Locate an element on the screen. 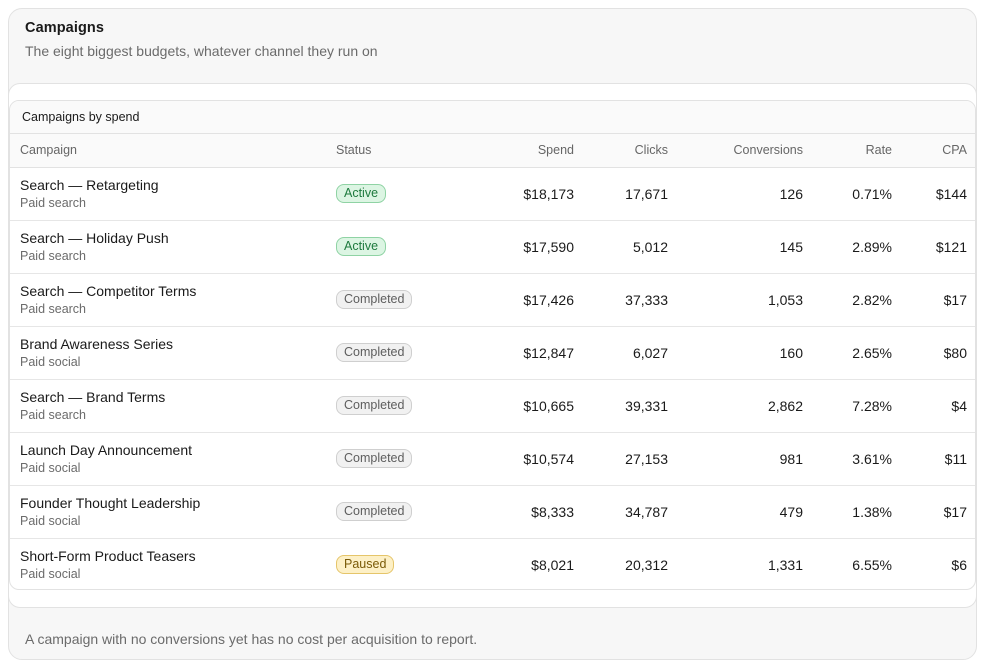  status-cell: Paused is located at coordinates (401, 563).